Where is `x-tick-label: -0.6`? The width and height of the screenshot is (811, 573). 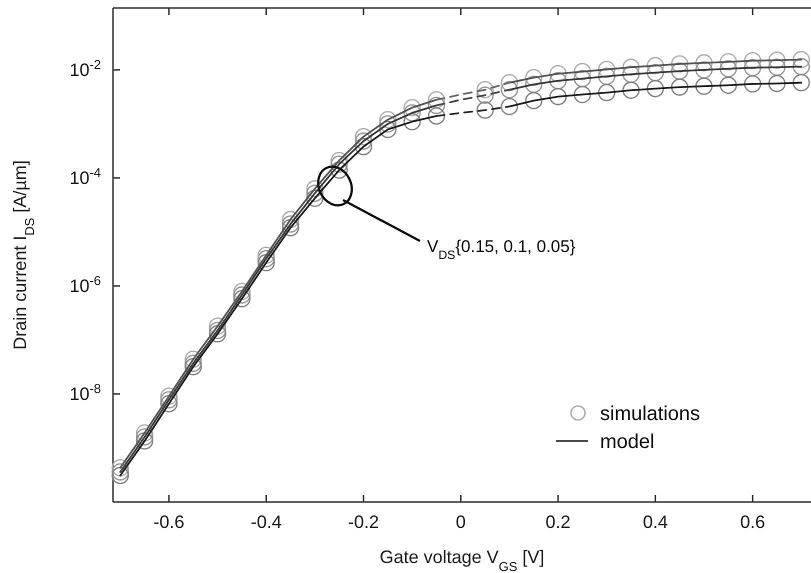
x-tick-label: -0.6 is located at coordinates (168, 522).